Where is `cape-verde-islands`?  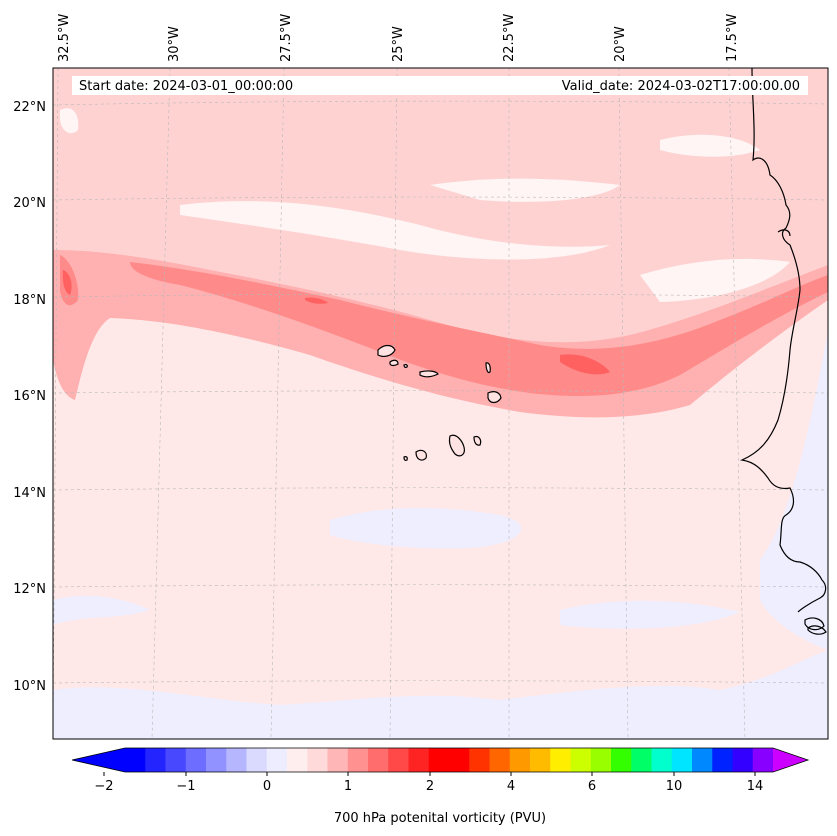
cape-verde-islands is located at coordinates (439, 402).